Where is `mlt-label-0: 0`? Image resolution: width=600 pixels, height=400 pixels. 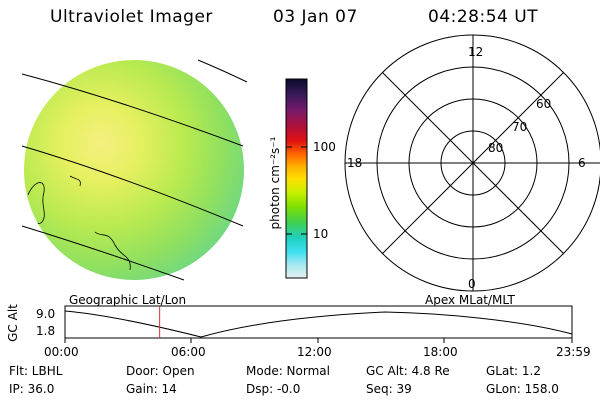 mlt-label-0: 0 is located at coordinates (472, 284).